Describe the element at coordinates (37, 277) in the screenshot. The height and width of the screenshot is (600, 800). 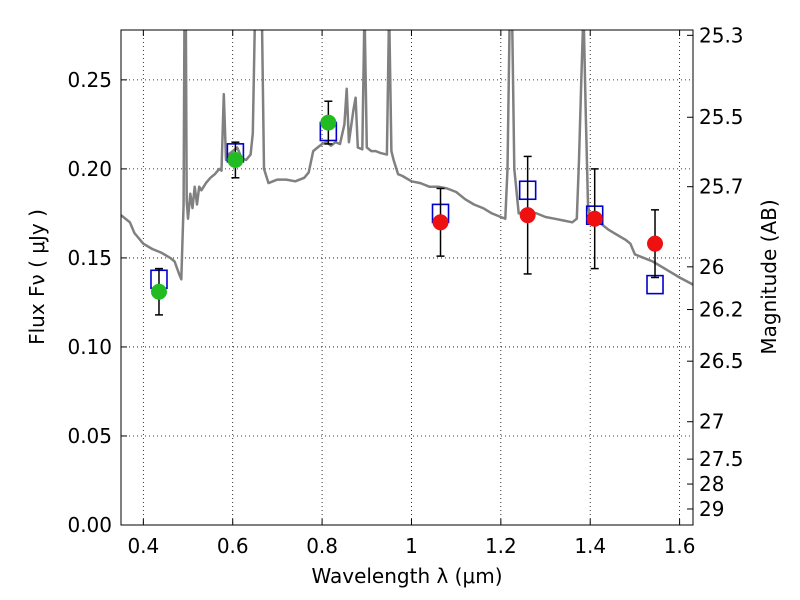
I see `y-axis-label: Flux Fν ( μJy )` at that location.